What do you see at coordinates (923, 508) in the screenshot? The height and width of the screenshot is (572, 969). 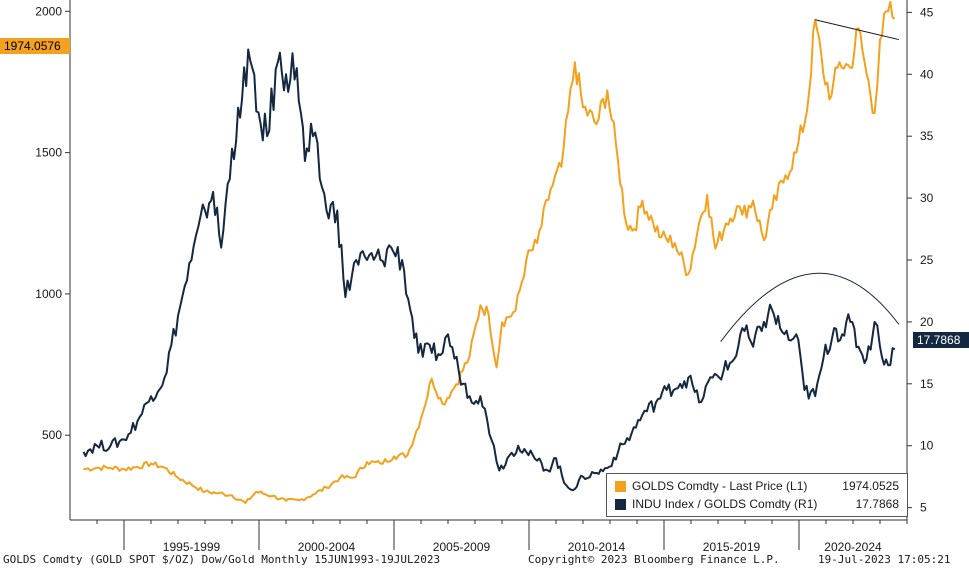 I see `right-tick-label: 5` at bounding box center [923, 508].